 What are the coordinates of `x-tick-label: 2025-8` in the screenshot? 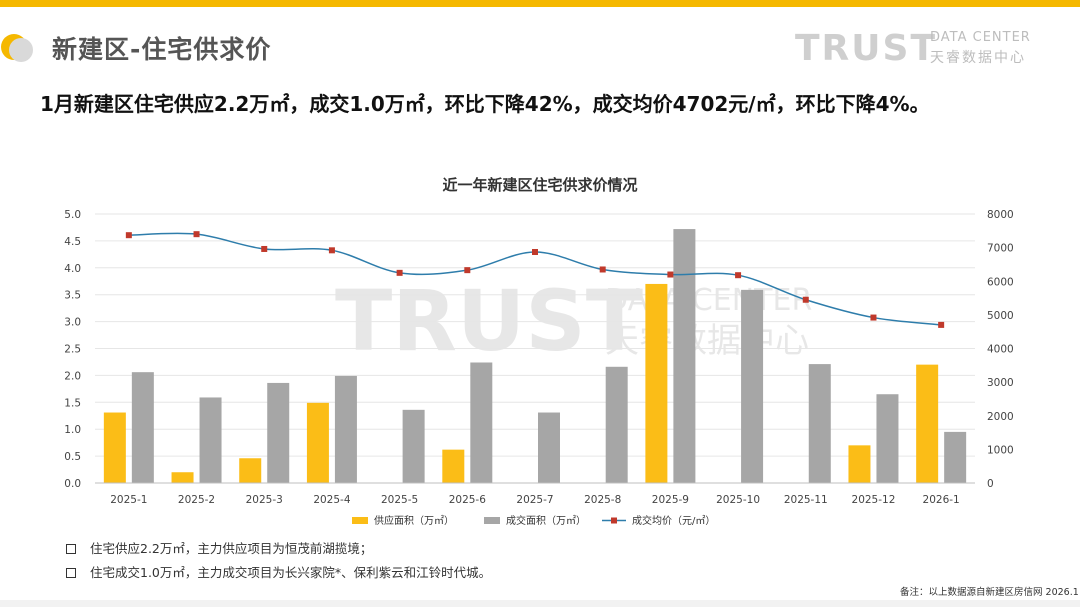 It's located at (602, 500).